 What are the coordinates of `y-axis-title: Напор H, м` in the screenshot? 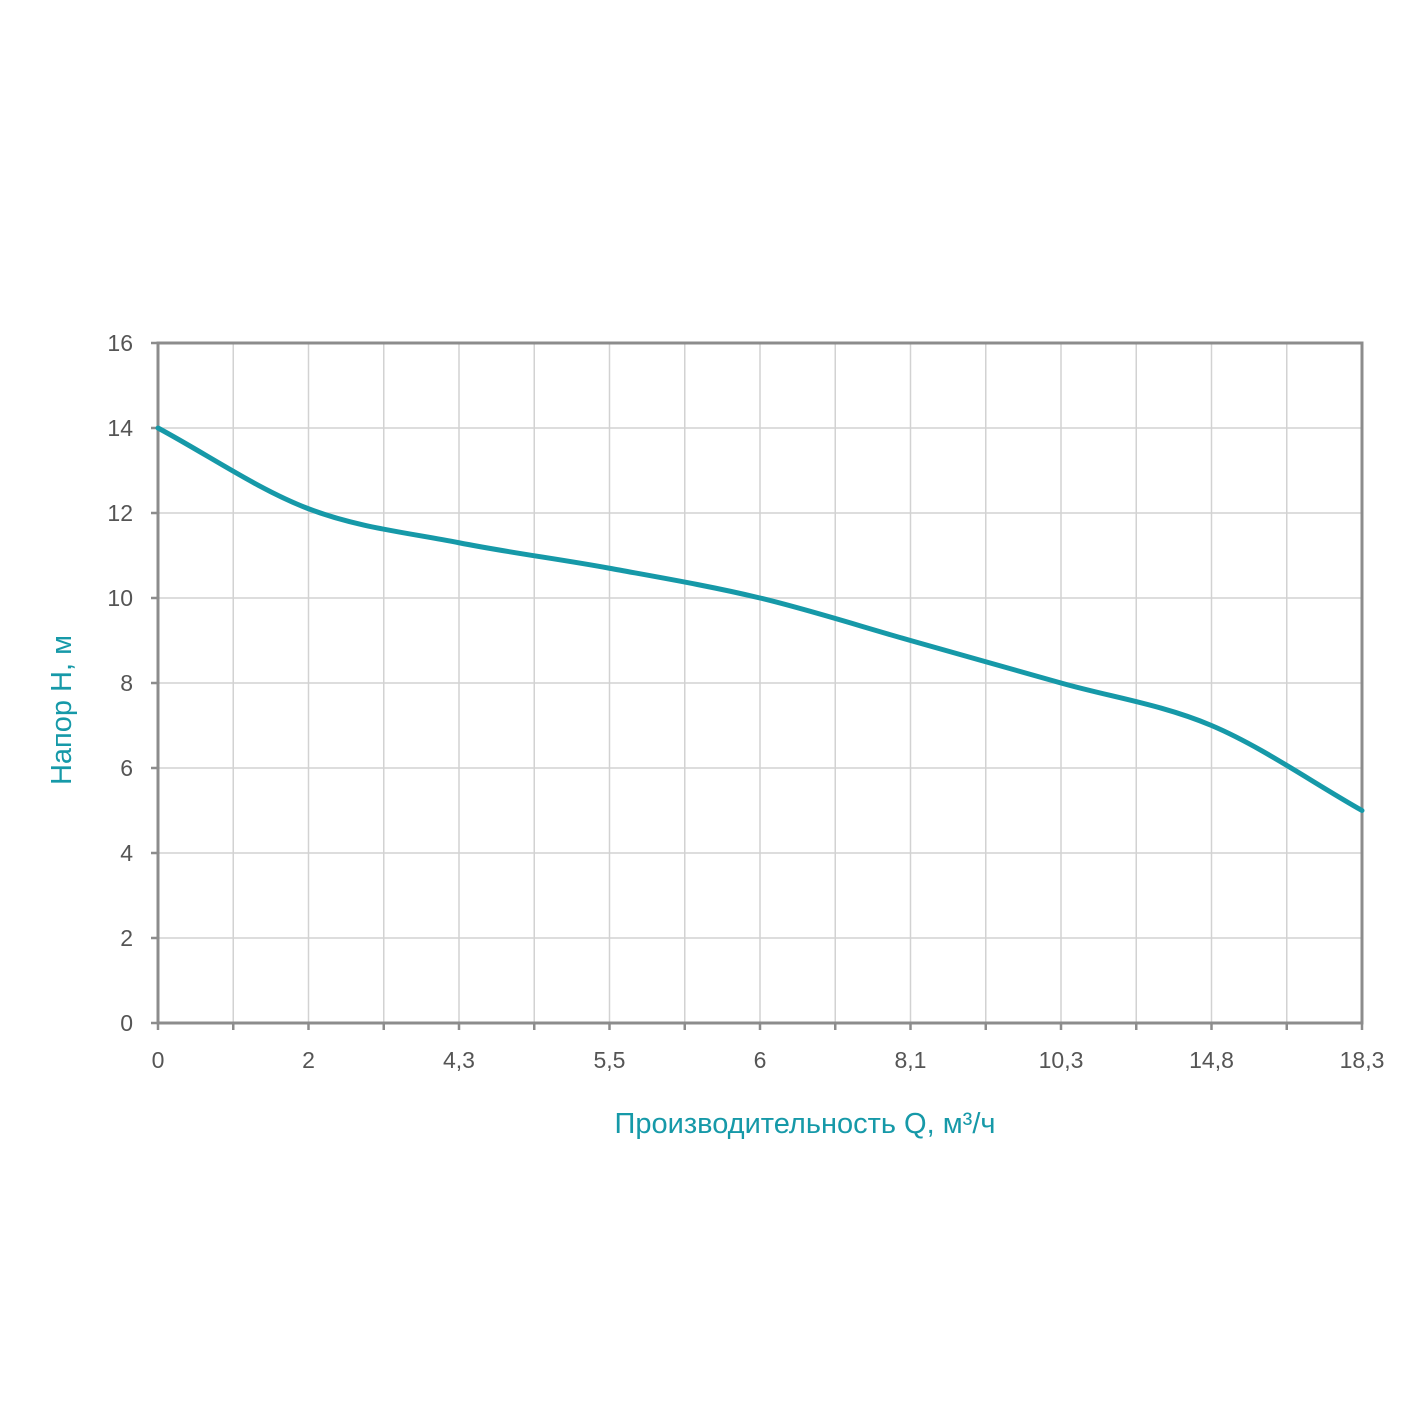 It's located at (62, 710).